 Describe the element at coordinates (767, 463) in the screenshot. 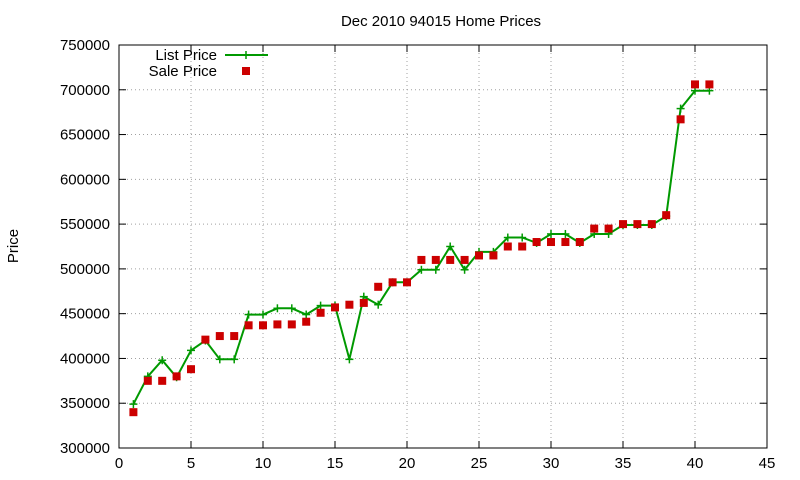

I see `x-tick-label: 45` at that location.